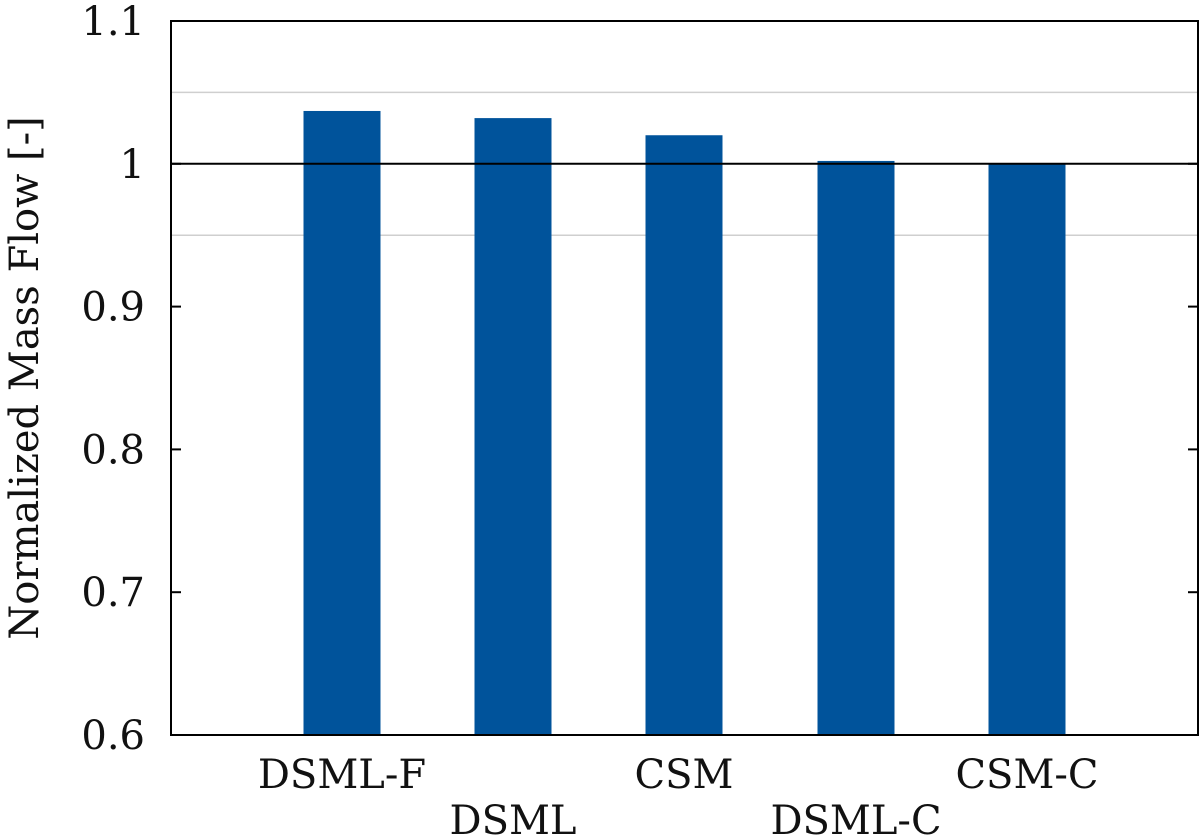 The width and height of the screenshot is (1200, 839). I want to click on x-axis-labels: DSML-F DSML CSM DSML-C CSM-C, so click(678, 795).